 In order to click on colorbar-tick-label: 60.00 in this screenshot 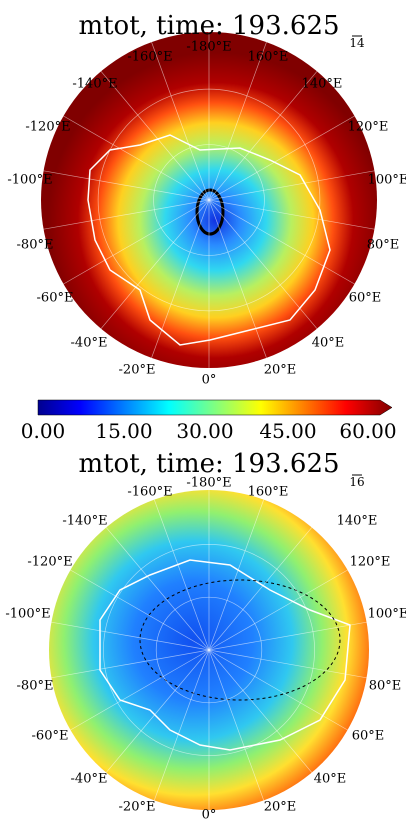, I will do `click(367, 431)`.